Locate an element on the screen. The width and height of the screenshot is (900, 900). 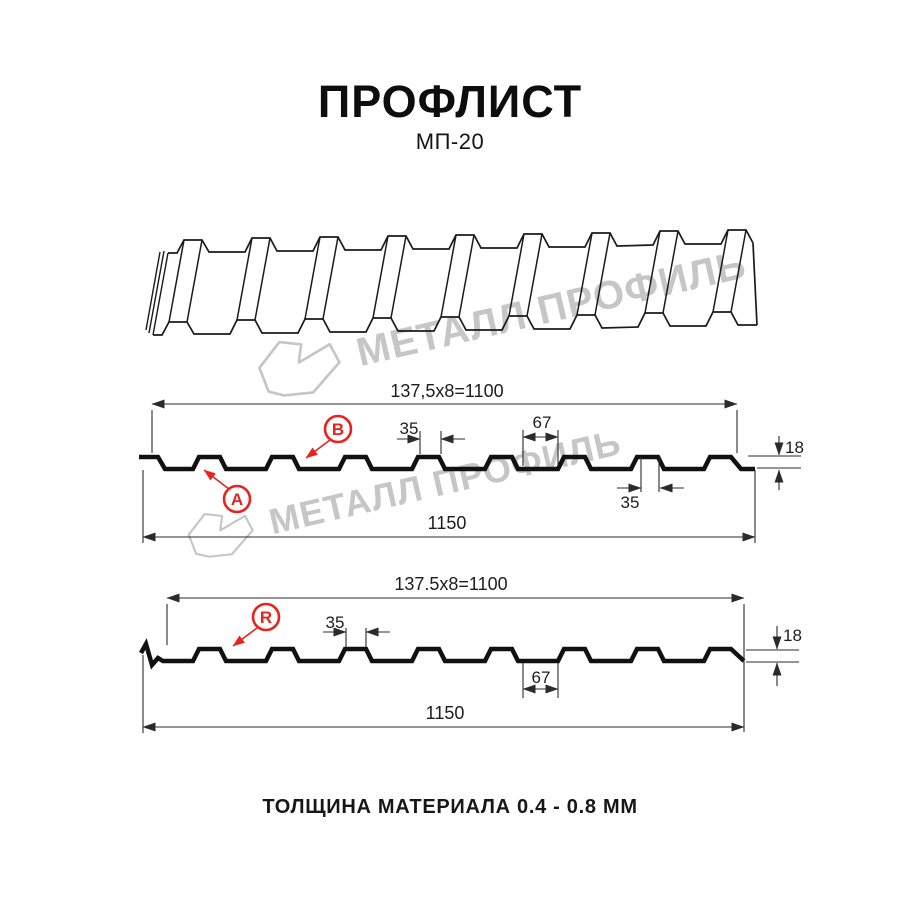
callouts: R is located at coordinates (256, 624).